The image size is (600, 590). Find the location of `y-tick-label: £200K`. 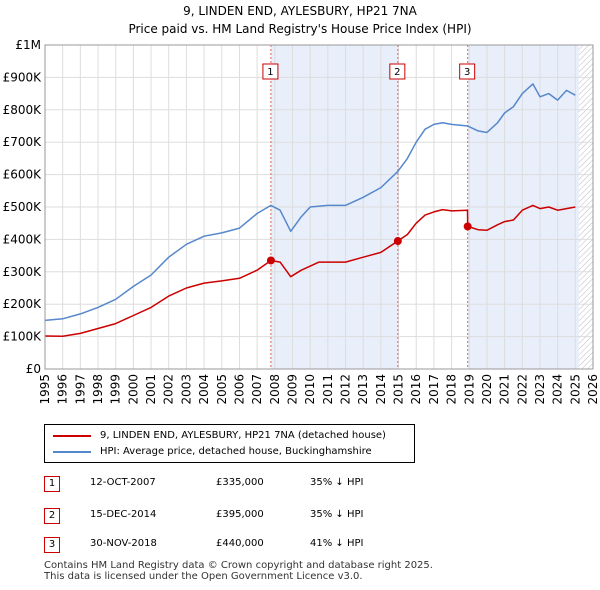

y-tick-label: £200K is located at coordinates (23, 304).